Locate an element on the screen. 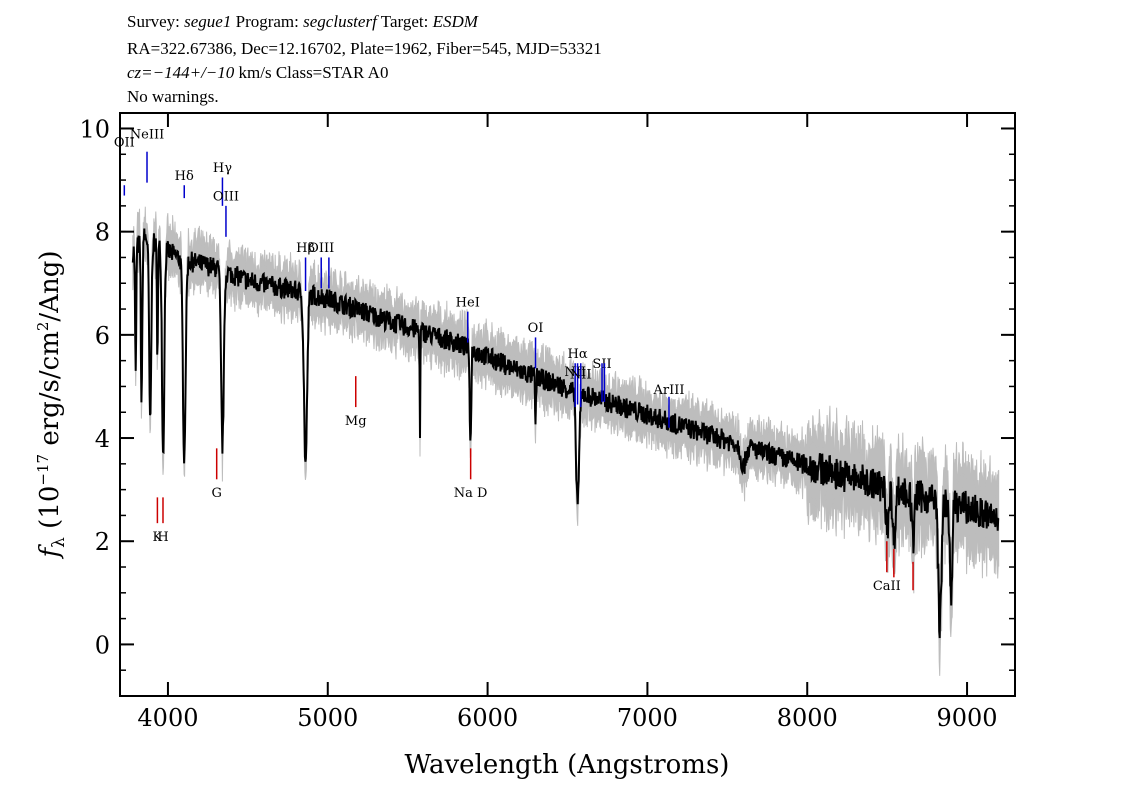 The height and width of the screenshot is (810, 1134). emission-line-label: Hγ is located at coordinates (222, 168).